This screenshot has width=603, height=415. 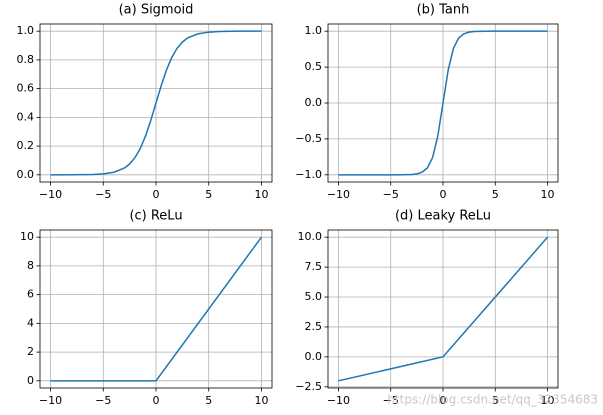 What do you see at coordinates (314, 66) in the screenshot?
I see `y-tick-label: 0.5` at bounding box center [314, 66].